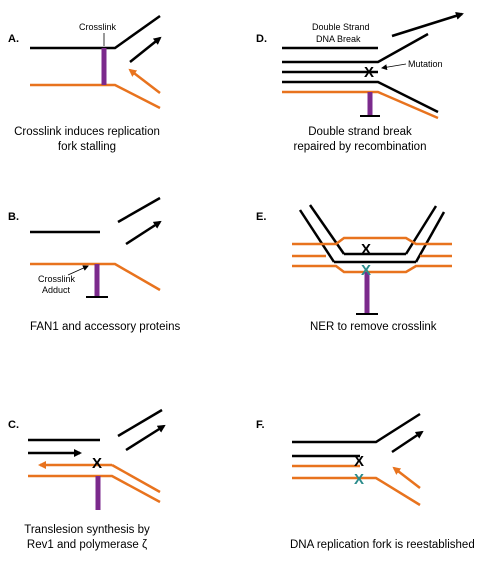 Image resolution: width=480 pixels, height=570 pixels. I want to click on panel-e: E. X X NER to remove crosslink, so click(354, 268).